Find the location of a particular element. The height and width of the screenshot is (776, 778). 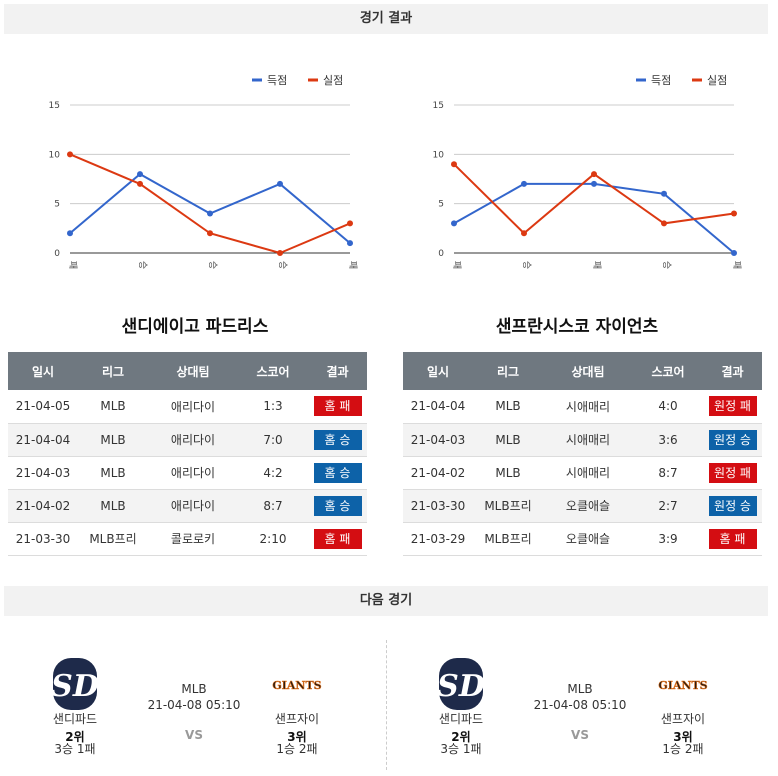

y-tick-label: 10 is located at coordinates (55, 155).